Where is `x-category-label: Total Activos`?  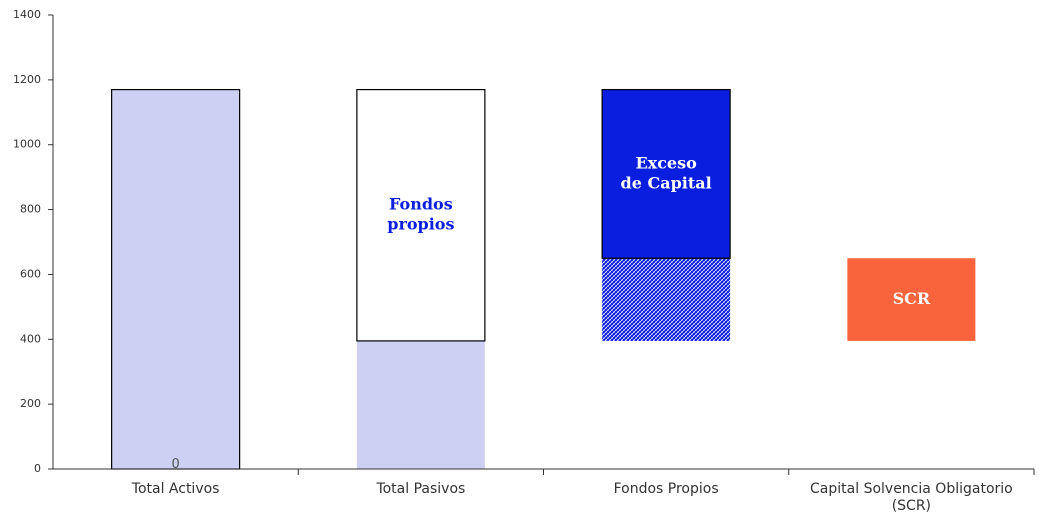
x-category-label: Total Activos is located at coordinates (175, 489).